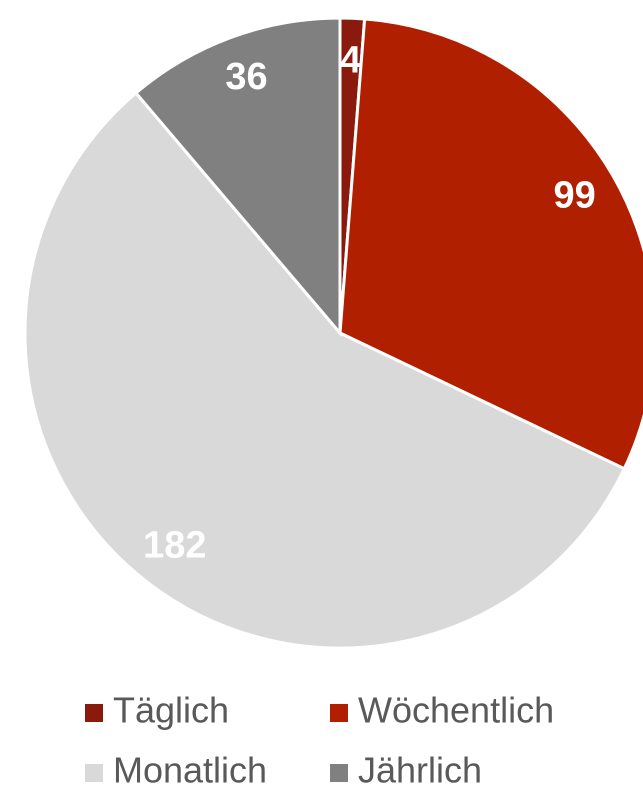  I want to click on pie-slice, so click(237, 177).